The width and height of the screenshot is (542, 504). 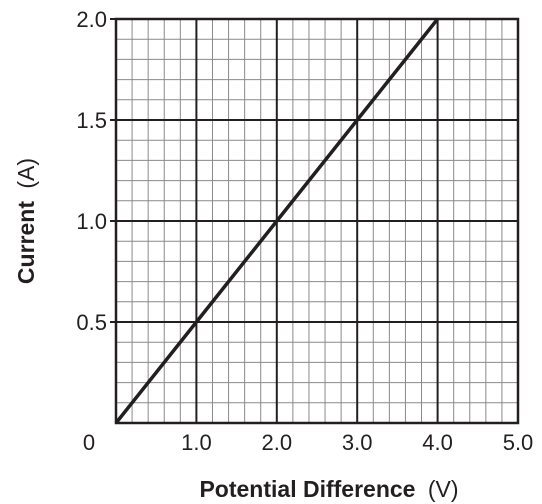 I want to click on x-tick-label: 1.0, so click(x=196, y=442).